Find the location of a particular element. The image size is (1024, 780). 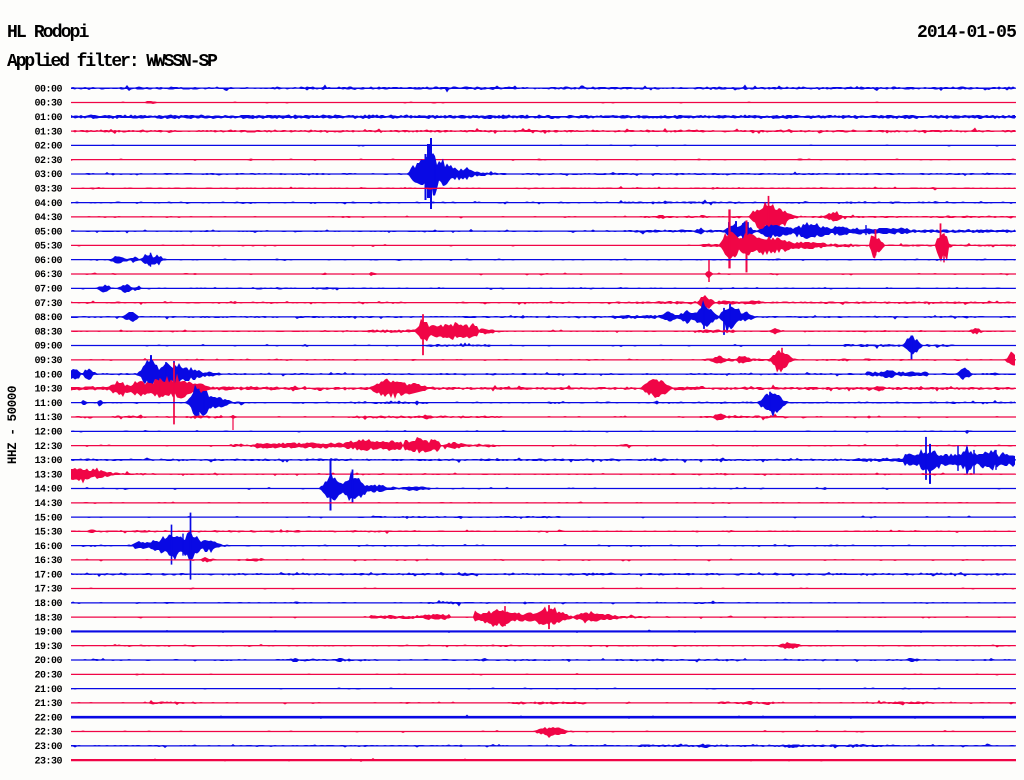

svg-text: 09:00 is located at coordinates (48, 347).